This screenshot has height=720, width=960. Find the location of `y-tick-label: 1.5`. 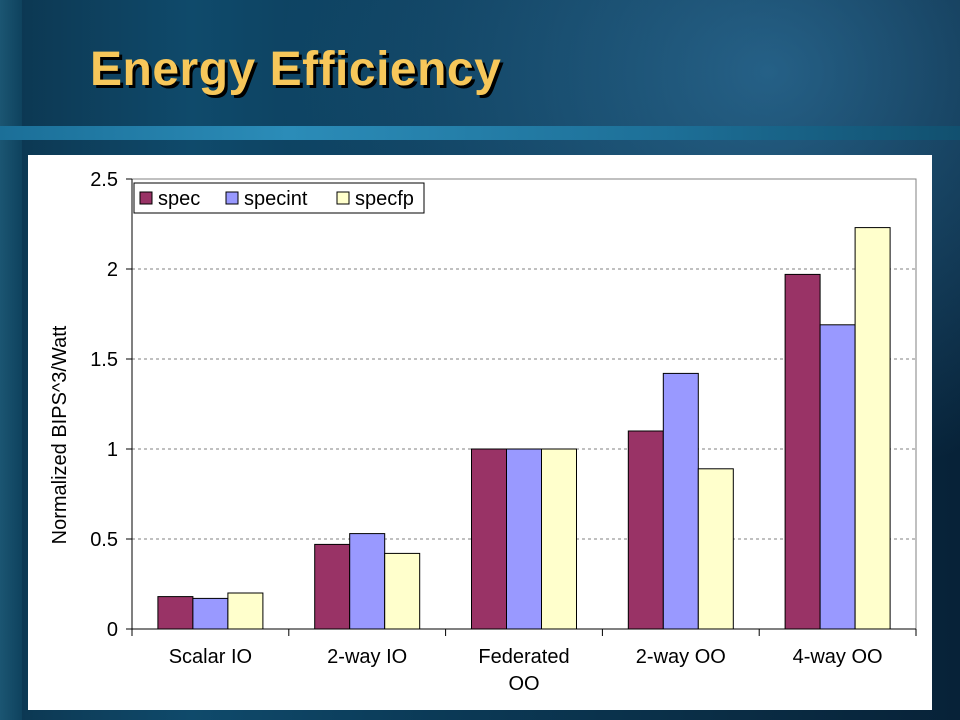

y-tick-label: 1.5 is located at coordinates (104, 360).